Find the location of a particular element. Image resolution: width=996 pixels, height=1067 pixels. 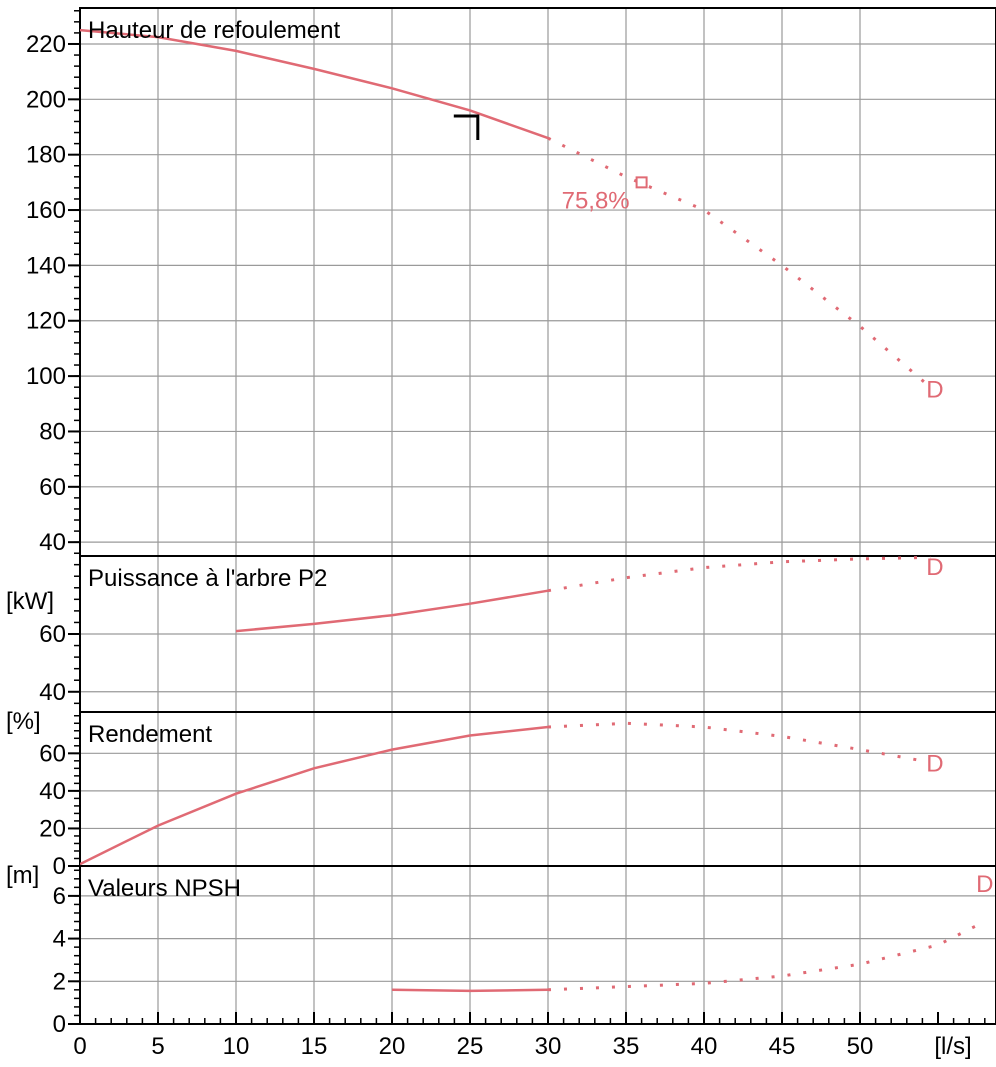

y-tick-label: 4 is located at coordinates (59, 939).